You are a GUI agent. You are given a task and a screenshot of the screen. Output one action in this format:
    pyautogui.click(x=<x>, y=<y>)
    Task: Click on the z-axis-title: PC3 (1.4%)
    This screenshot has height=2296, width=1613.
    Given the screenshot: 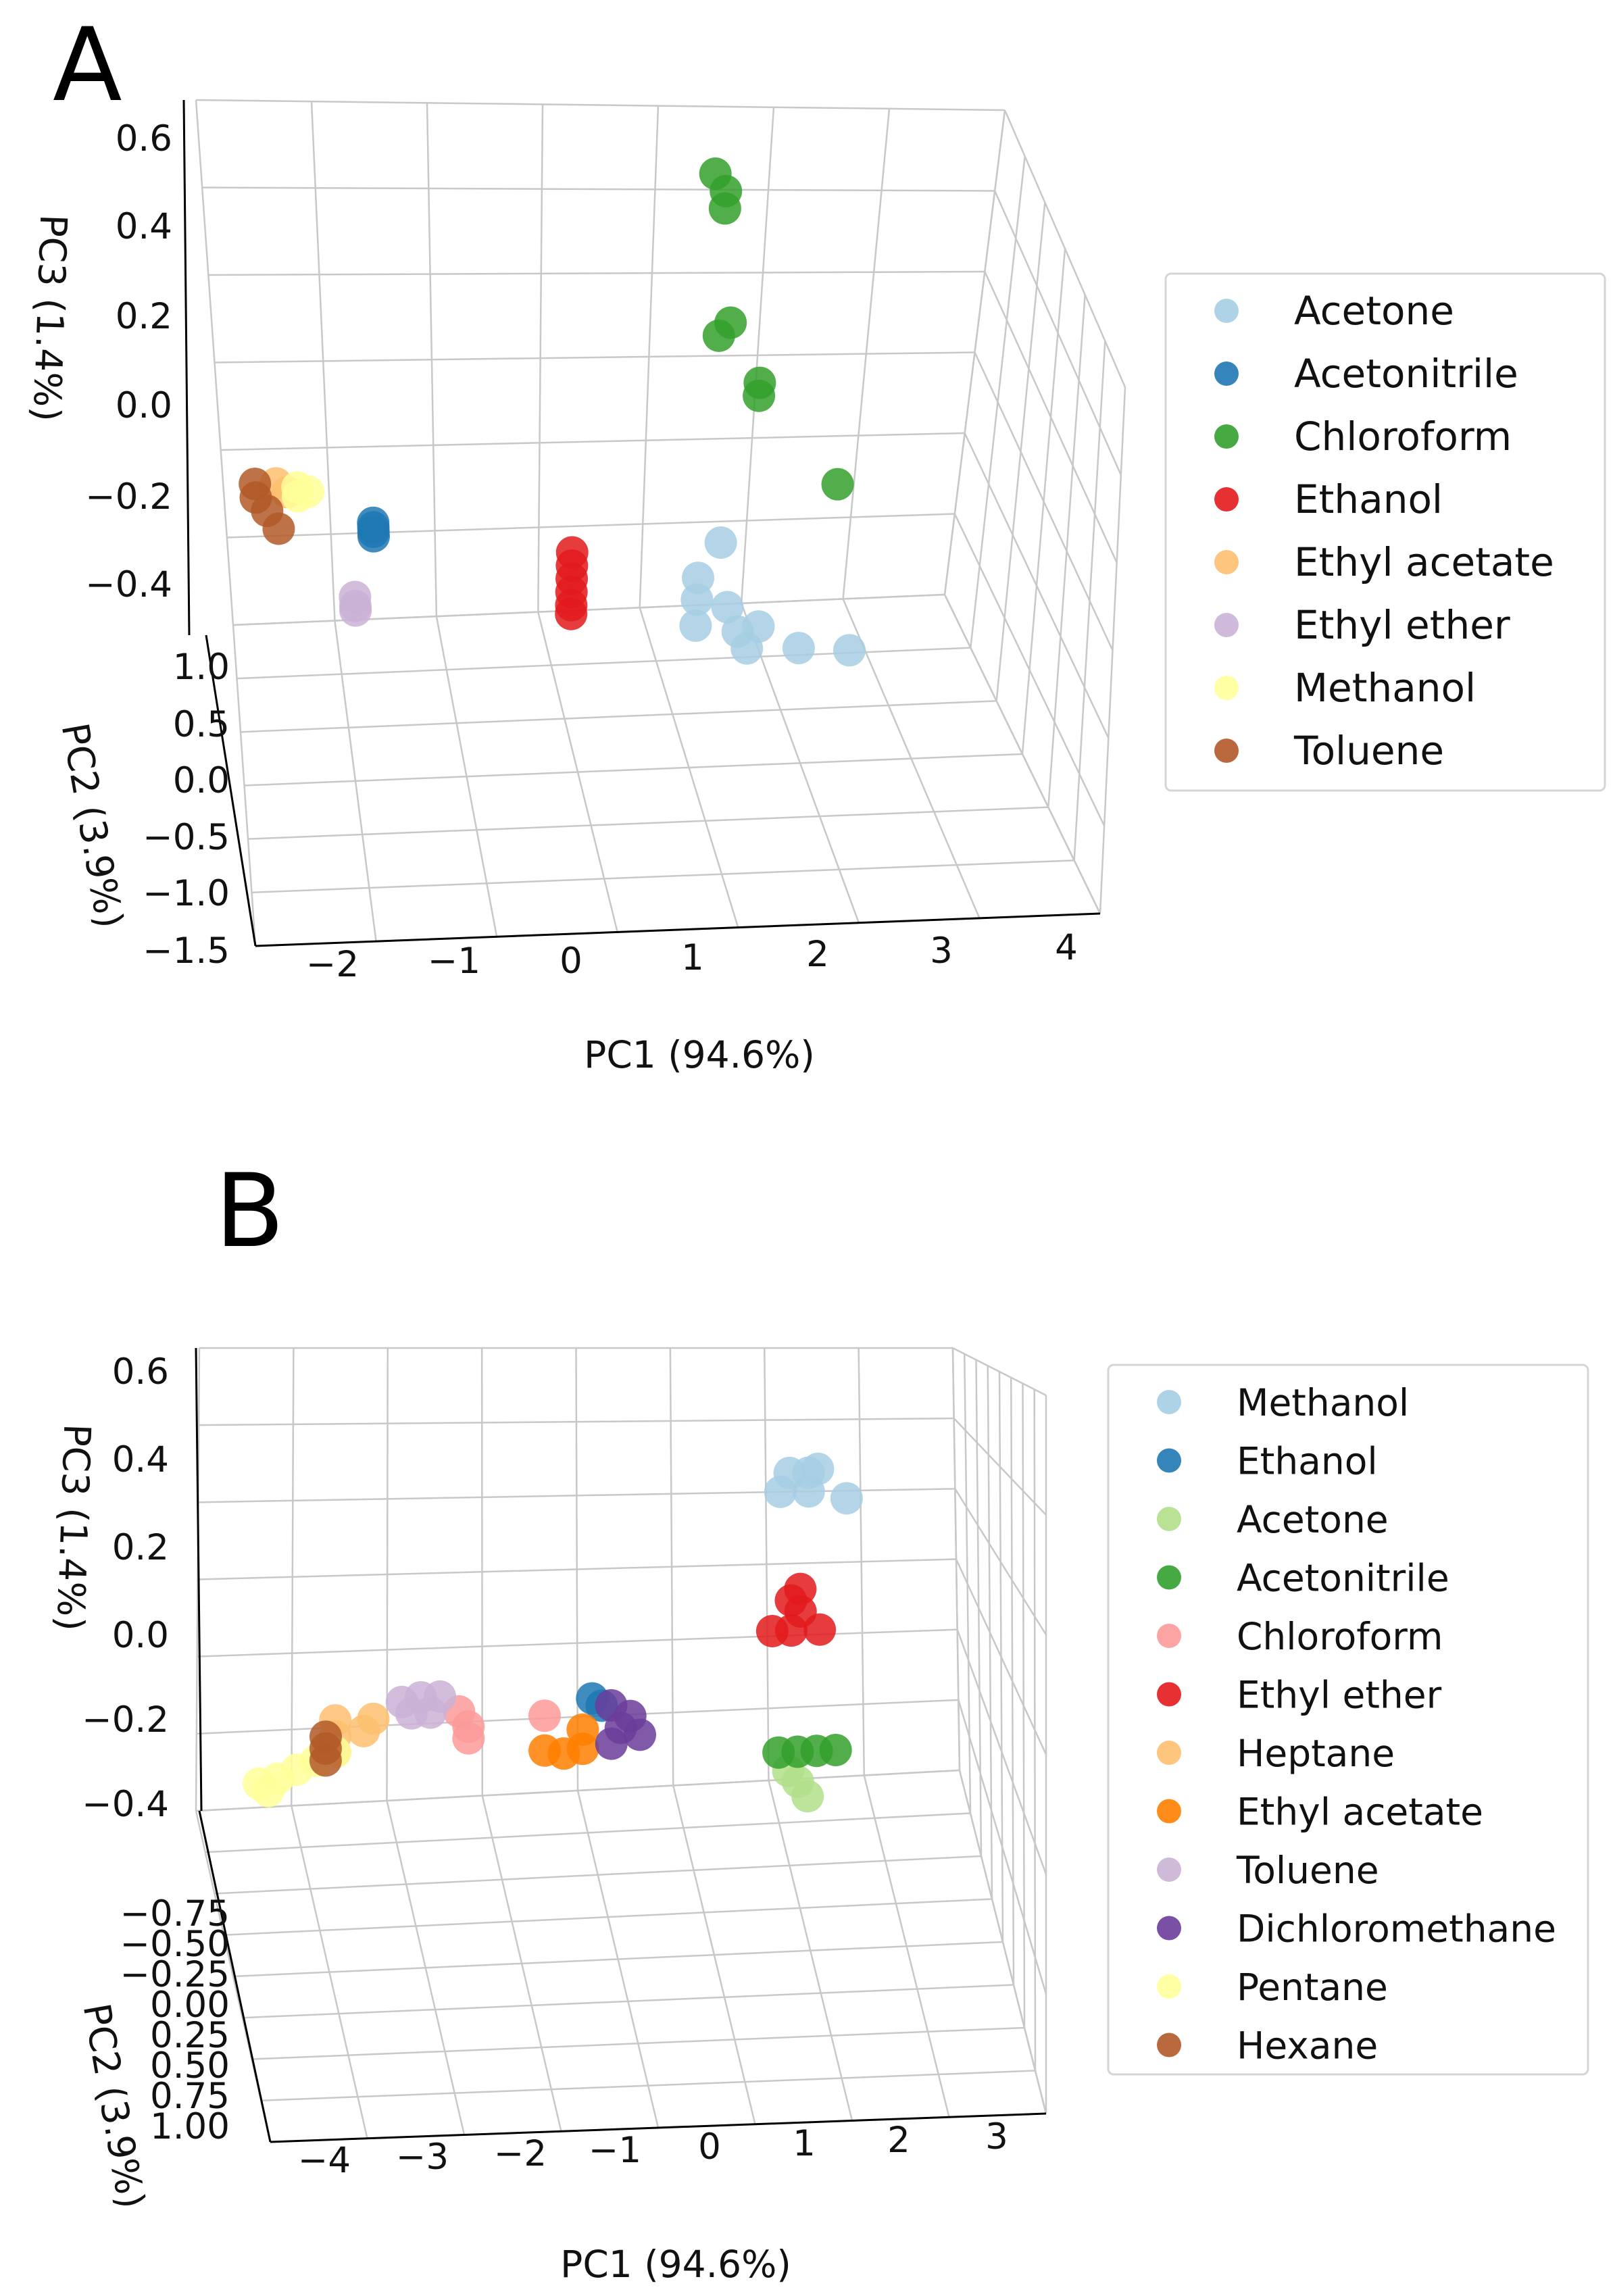 What is the action you would take?
    pyautogui.click(x=74, y=1528)
    